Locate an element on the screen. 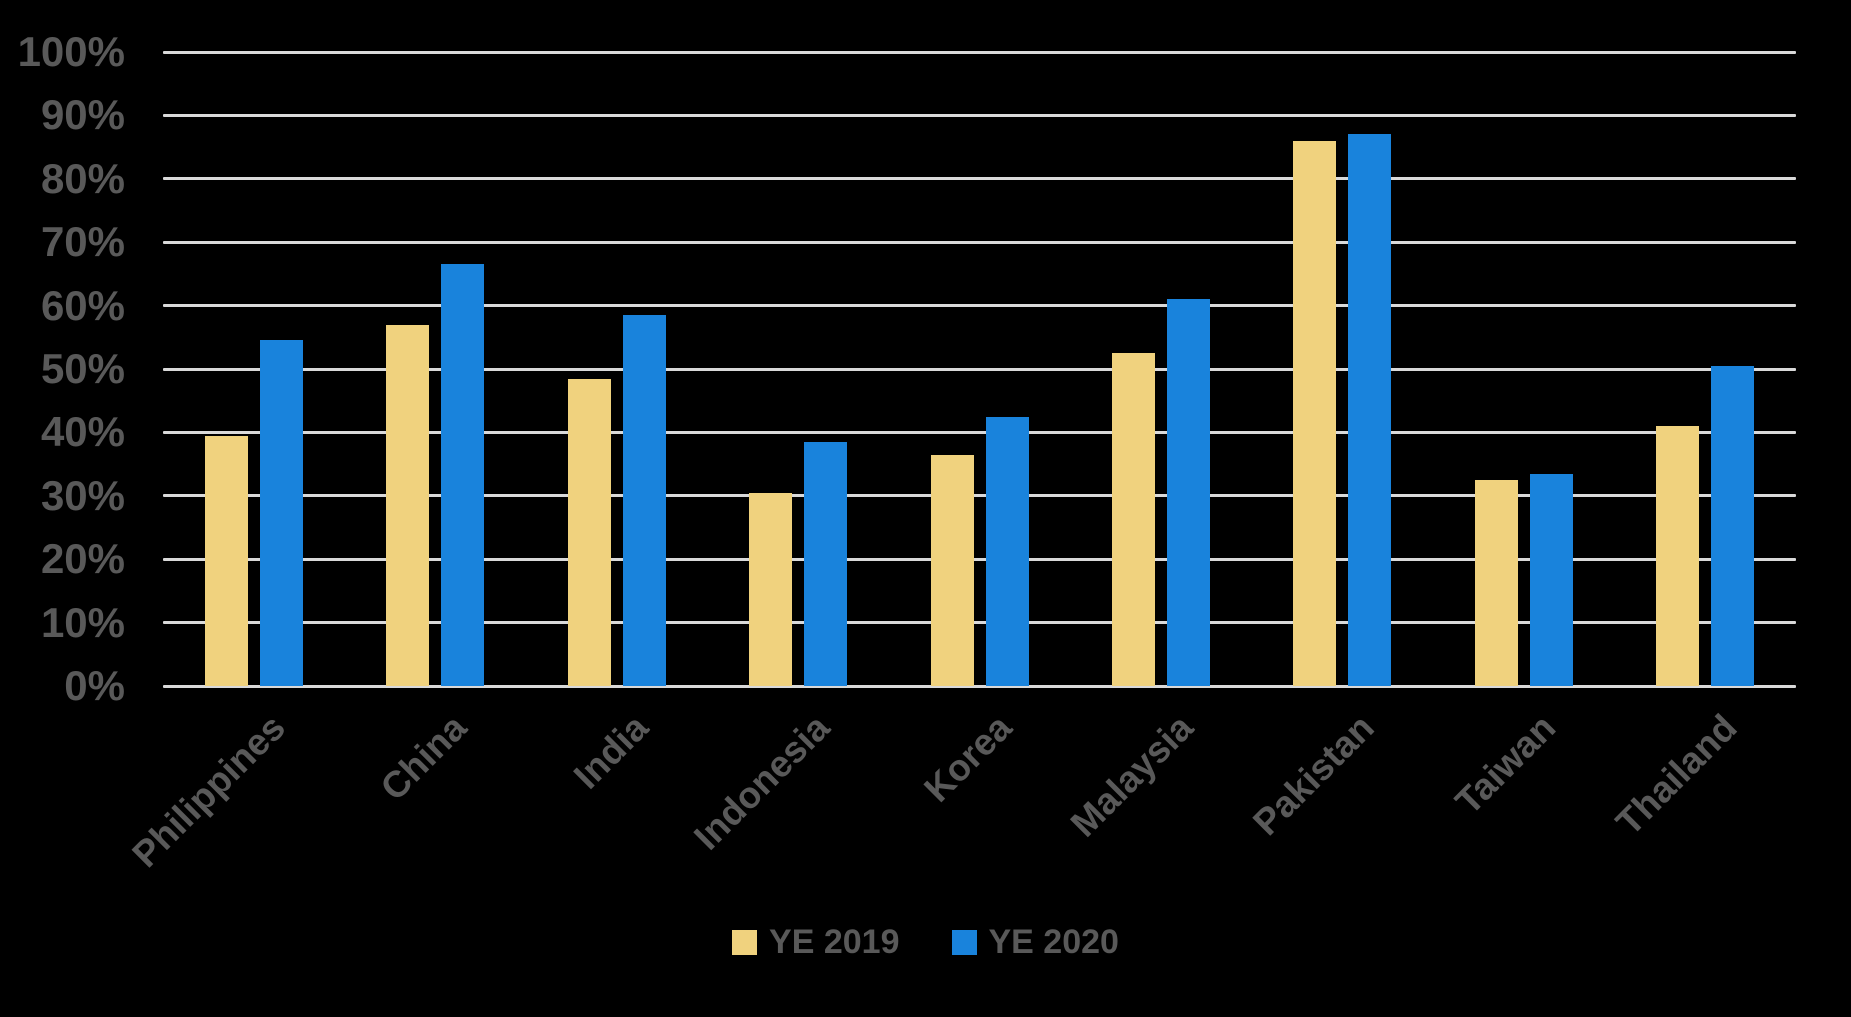 Image resolution: width=1851 pixels, height=1017 pixels. y-axis-tick-label: 30% is located at coordinates (82, 495).